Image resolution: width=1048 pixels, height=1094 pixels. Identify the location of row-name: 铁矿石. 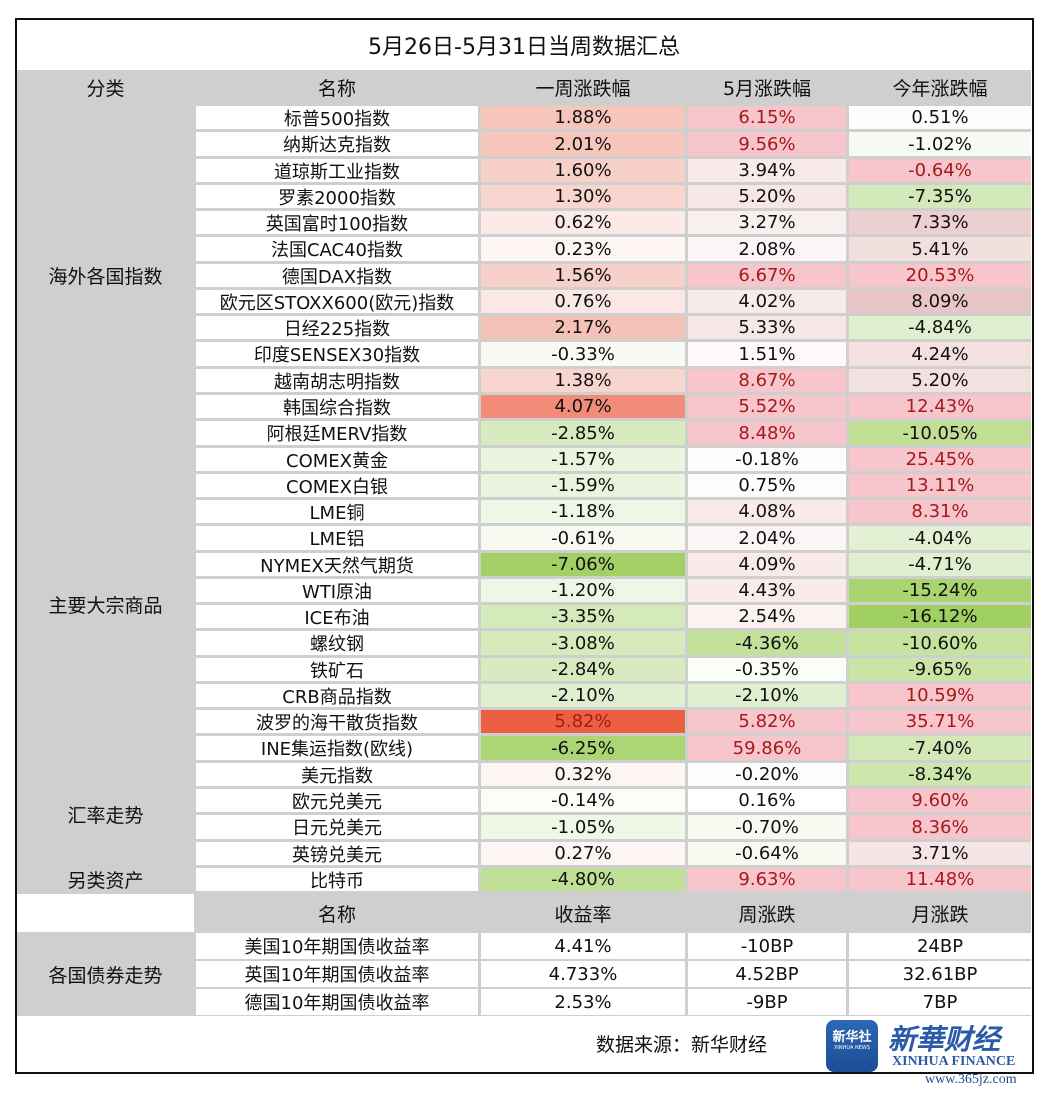
(337, 670).